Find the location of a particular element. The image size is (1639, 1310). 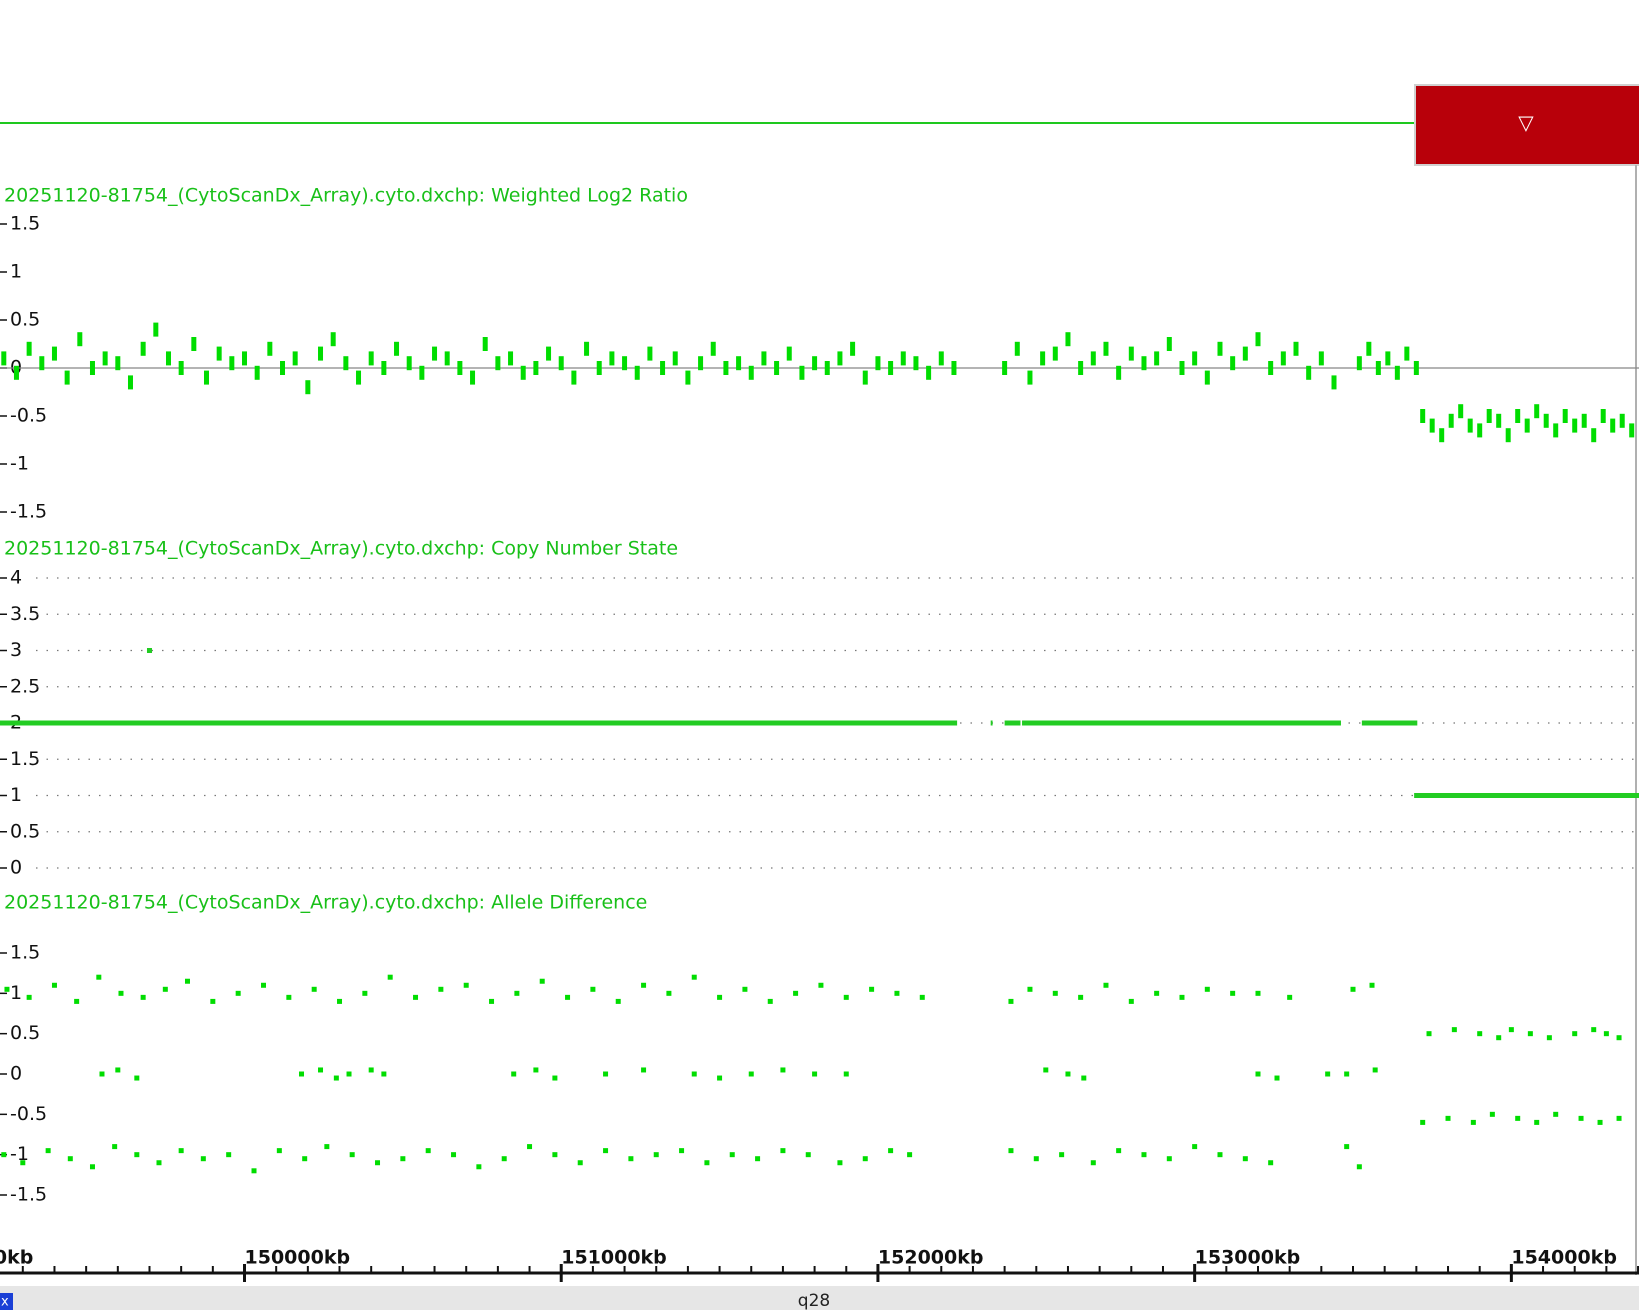

region-marker: ▽ is located at coordinates (1526, 123).